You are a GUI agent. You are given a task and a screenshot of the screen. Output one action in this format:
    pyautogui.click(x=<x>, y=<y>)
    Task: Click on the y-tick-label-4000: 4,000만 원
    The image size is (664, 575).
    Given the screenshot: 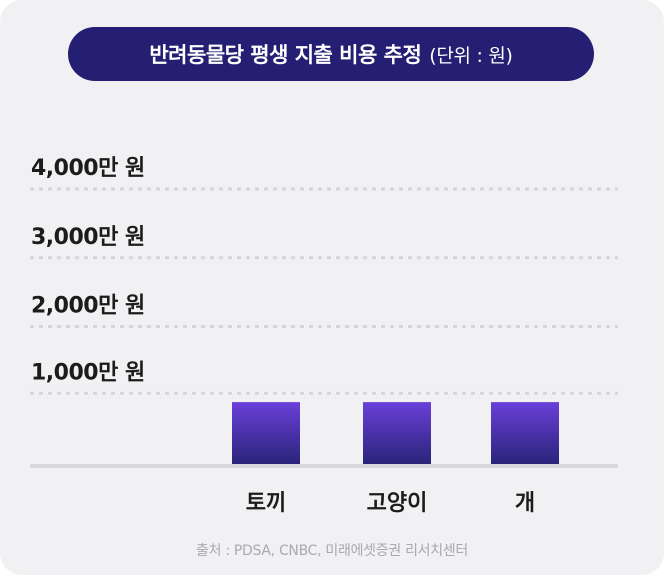 What is the action you would take?
    pyautogui.click(x=88, y=168)
    